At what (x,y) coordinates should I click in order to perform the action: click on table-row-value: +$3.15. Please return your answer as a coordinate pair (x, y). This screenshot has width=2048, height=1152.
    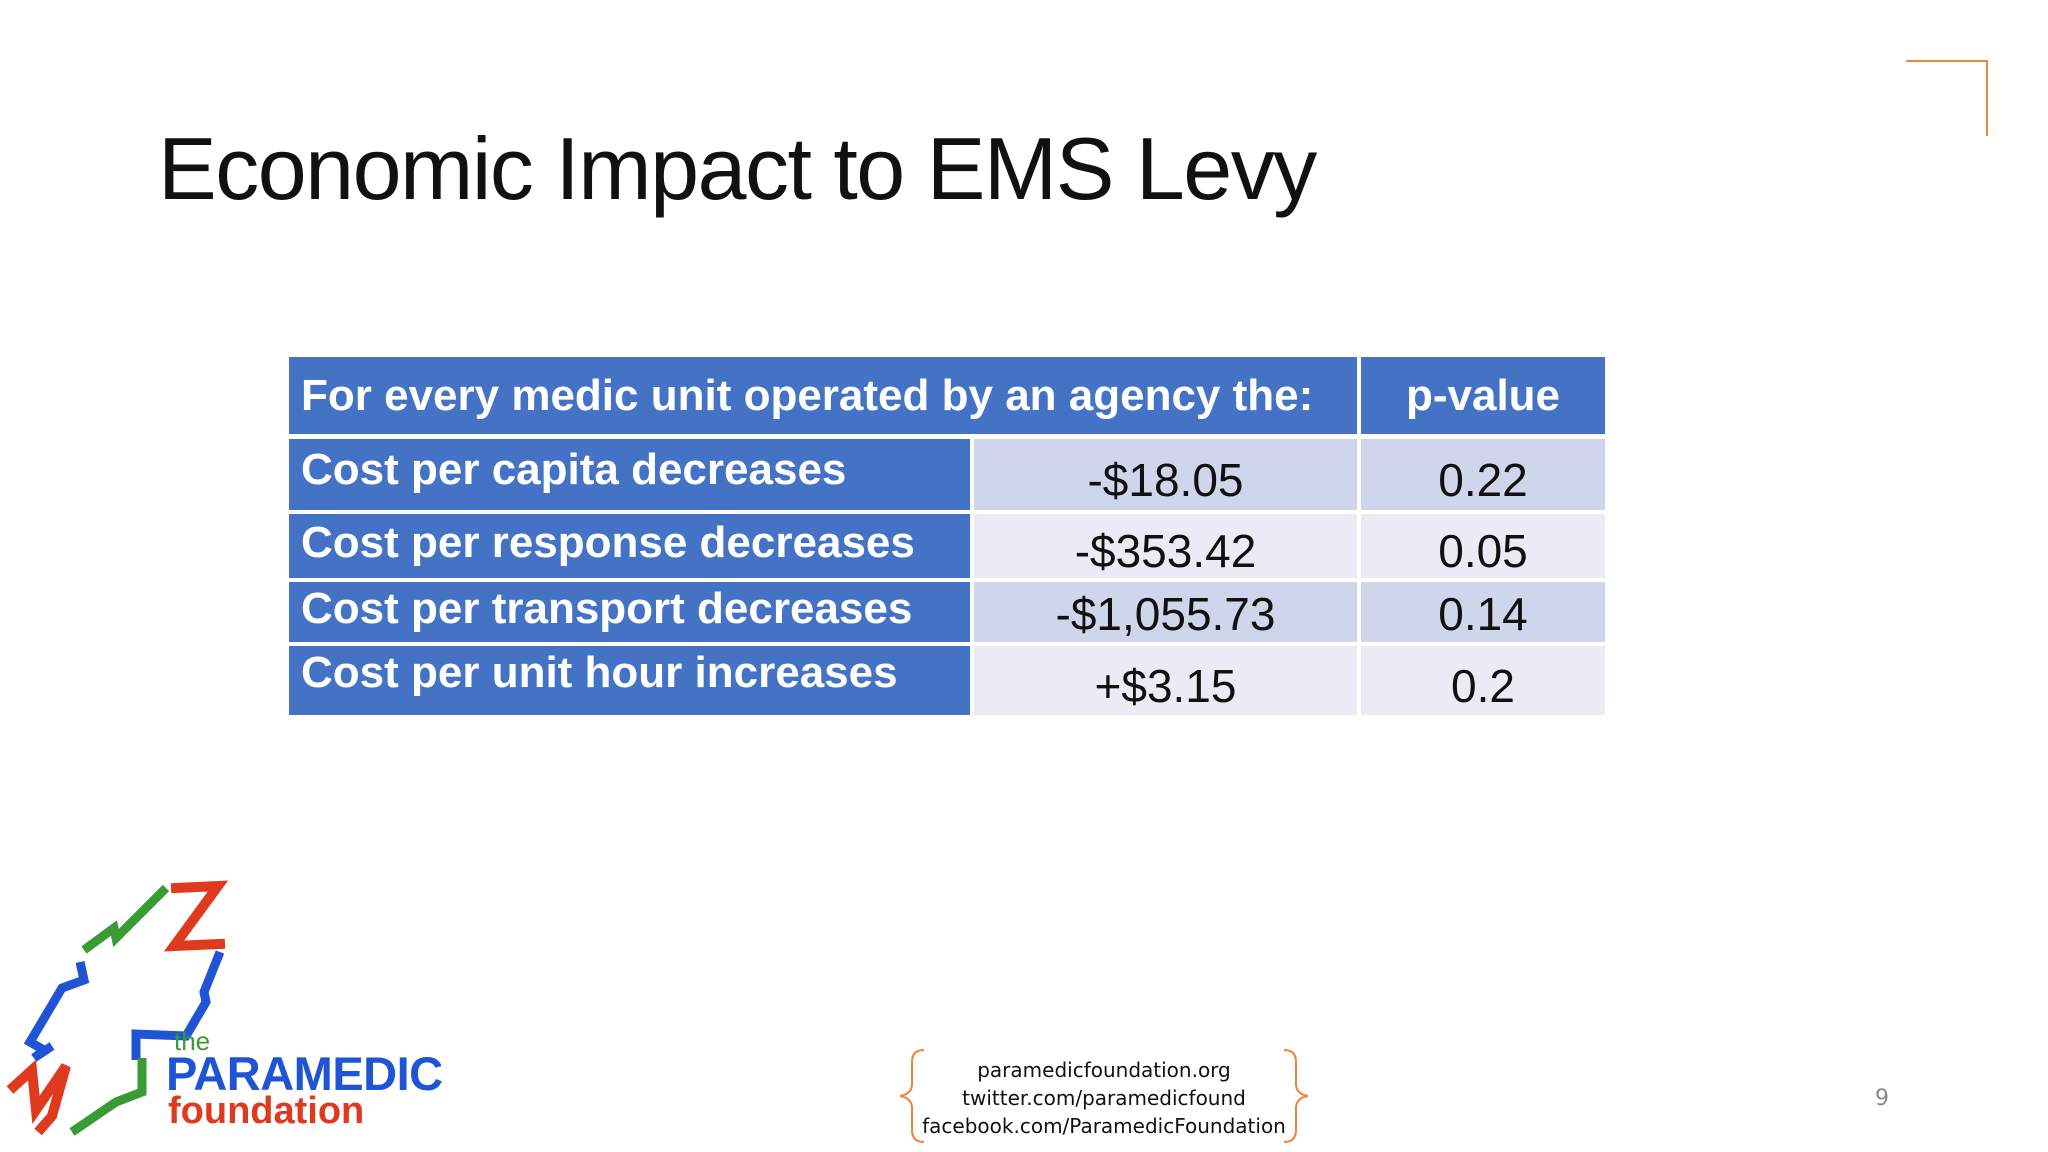
    Looking at the image, I should click on (1165, 680).